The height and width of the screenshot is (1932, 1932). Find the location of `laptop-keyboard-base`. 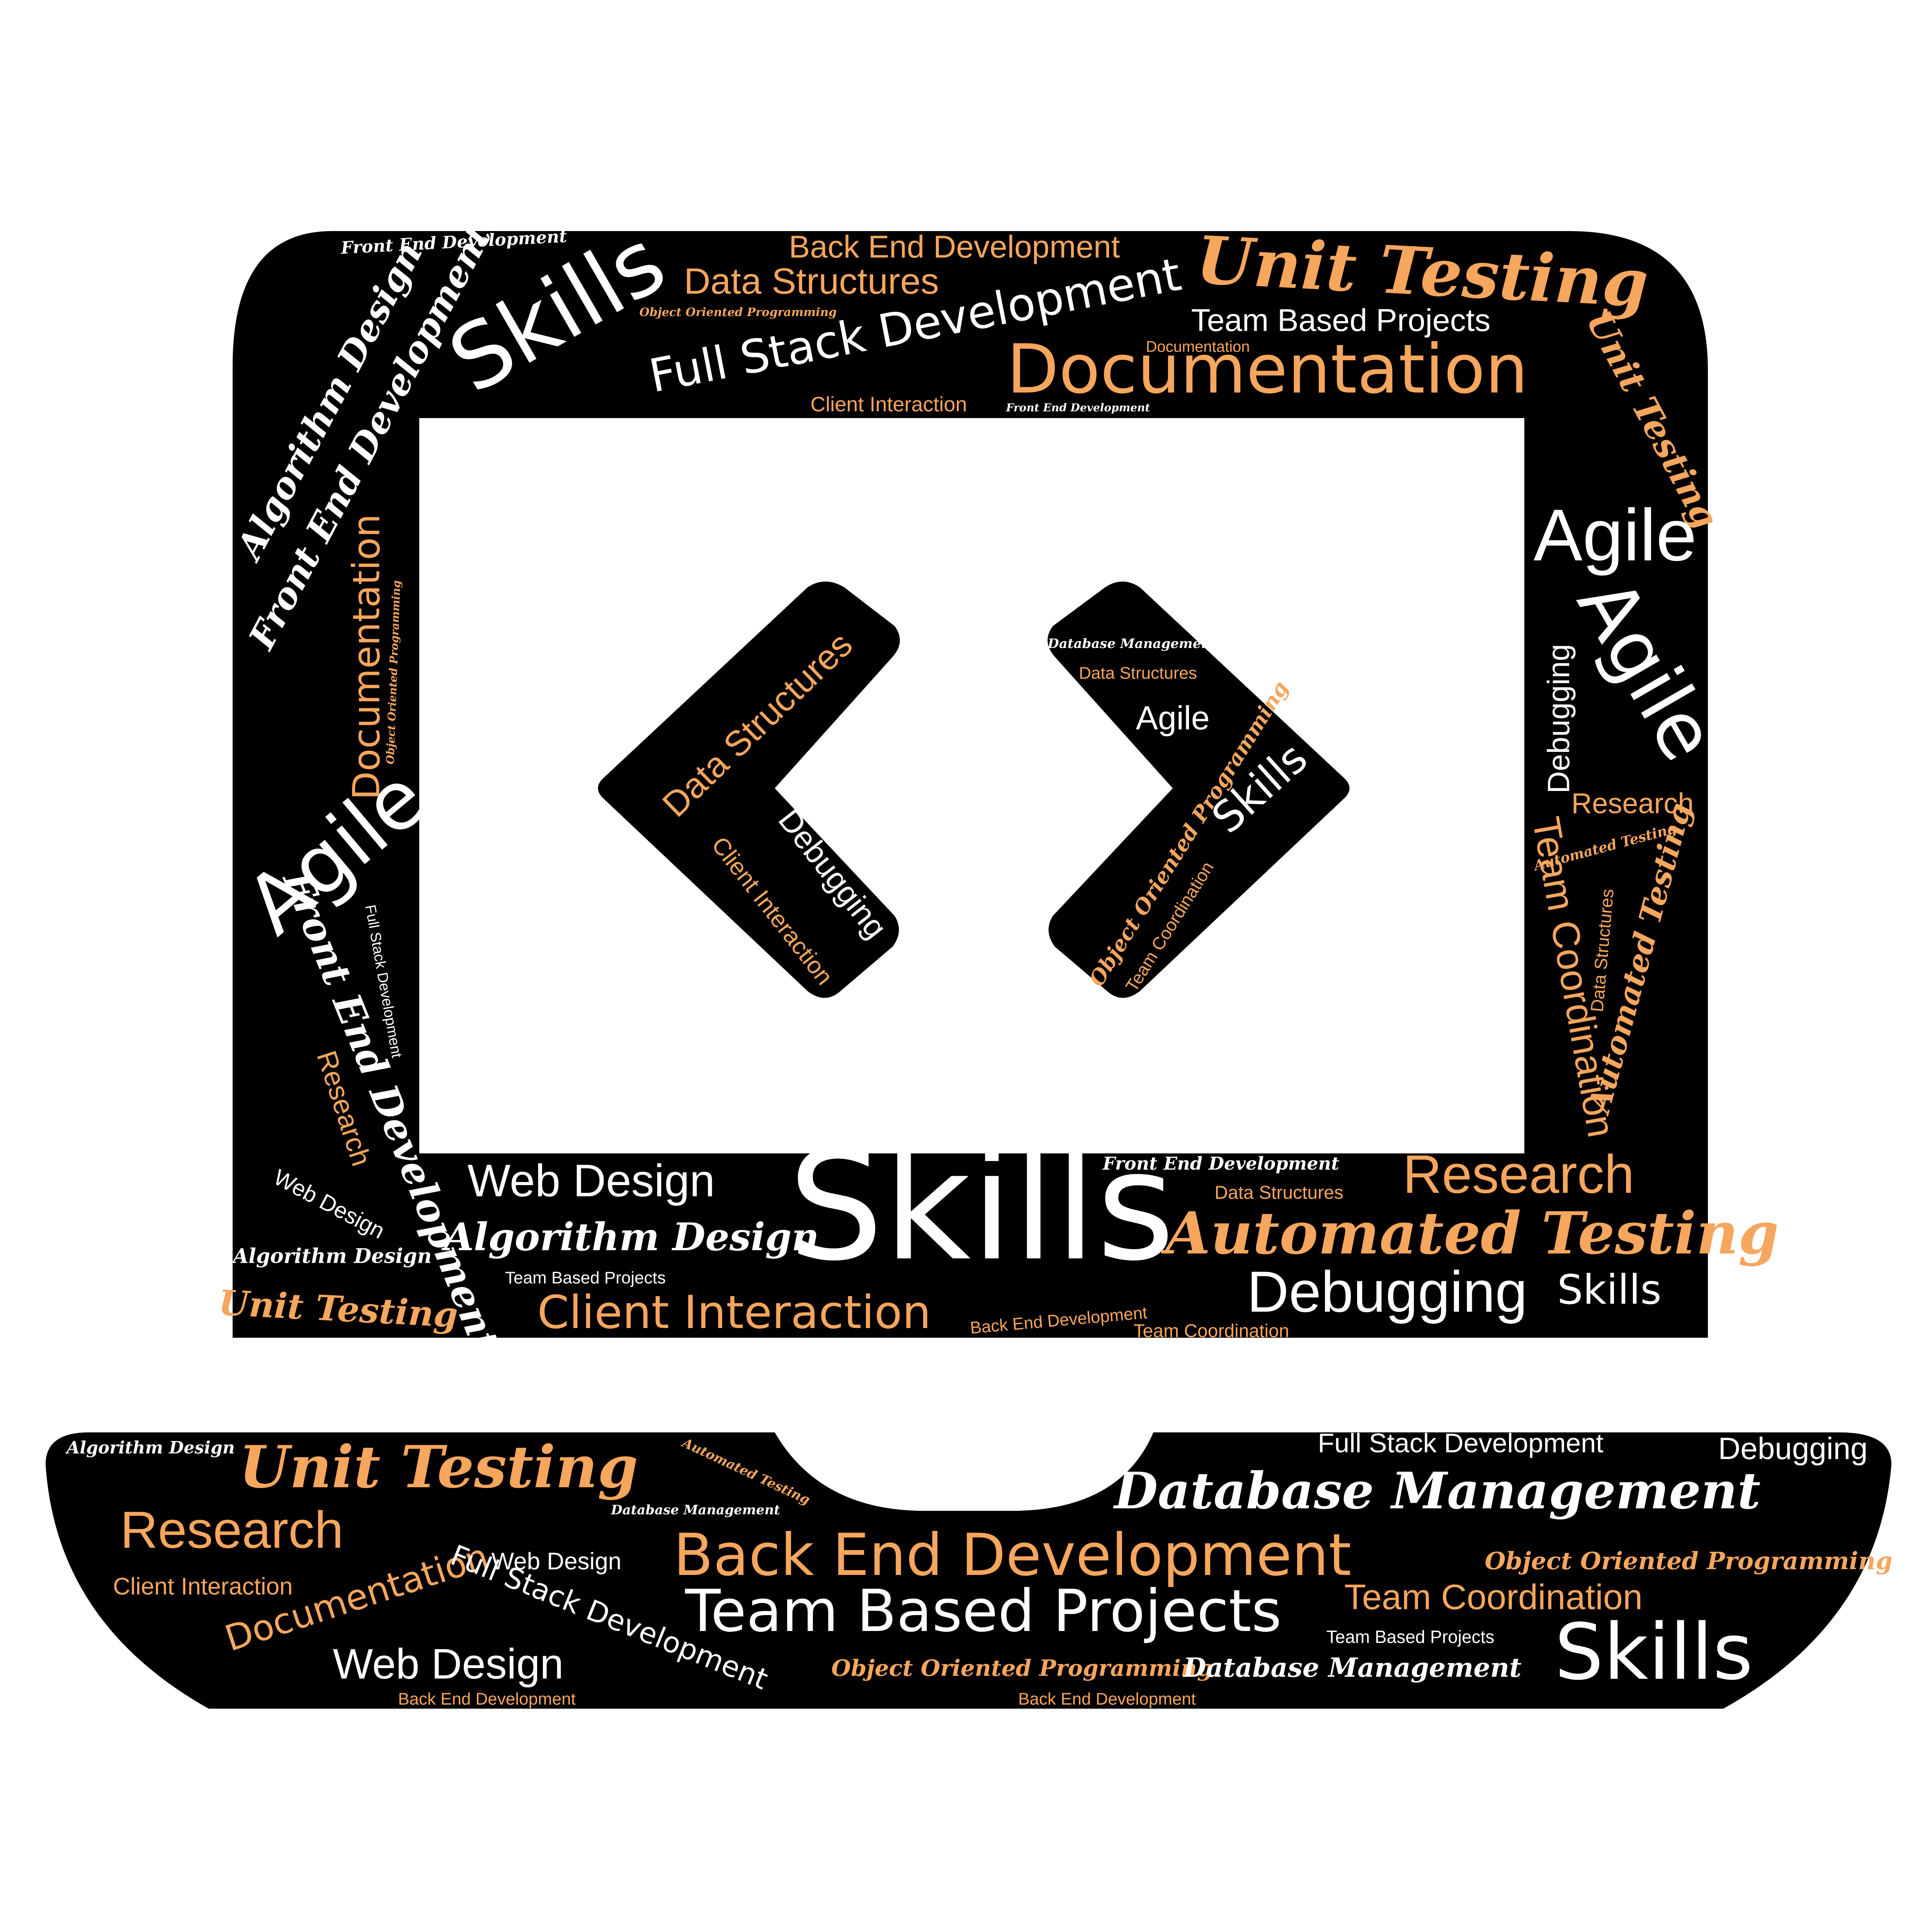

laptop-keyboard-base is located at coordinates (969, 1570).